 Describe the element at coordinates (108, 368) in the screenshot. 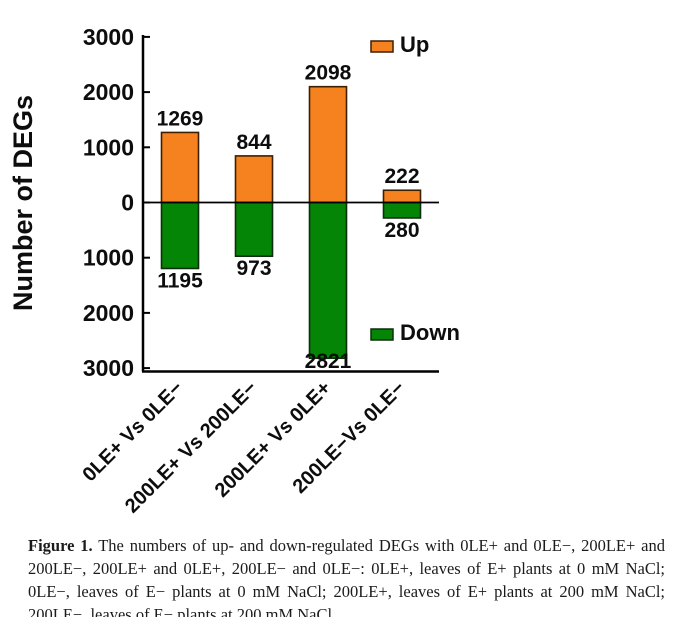

I see `y-tick-label-6: 3000` at that location.